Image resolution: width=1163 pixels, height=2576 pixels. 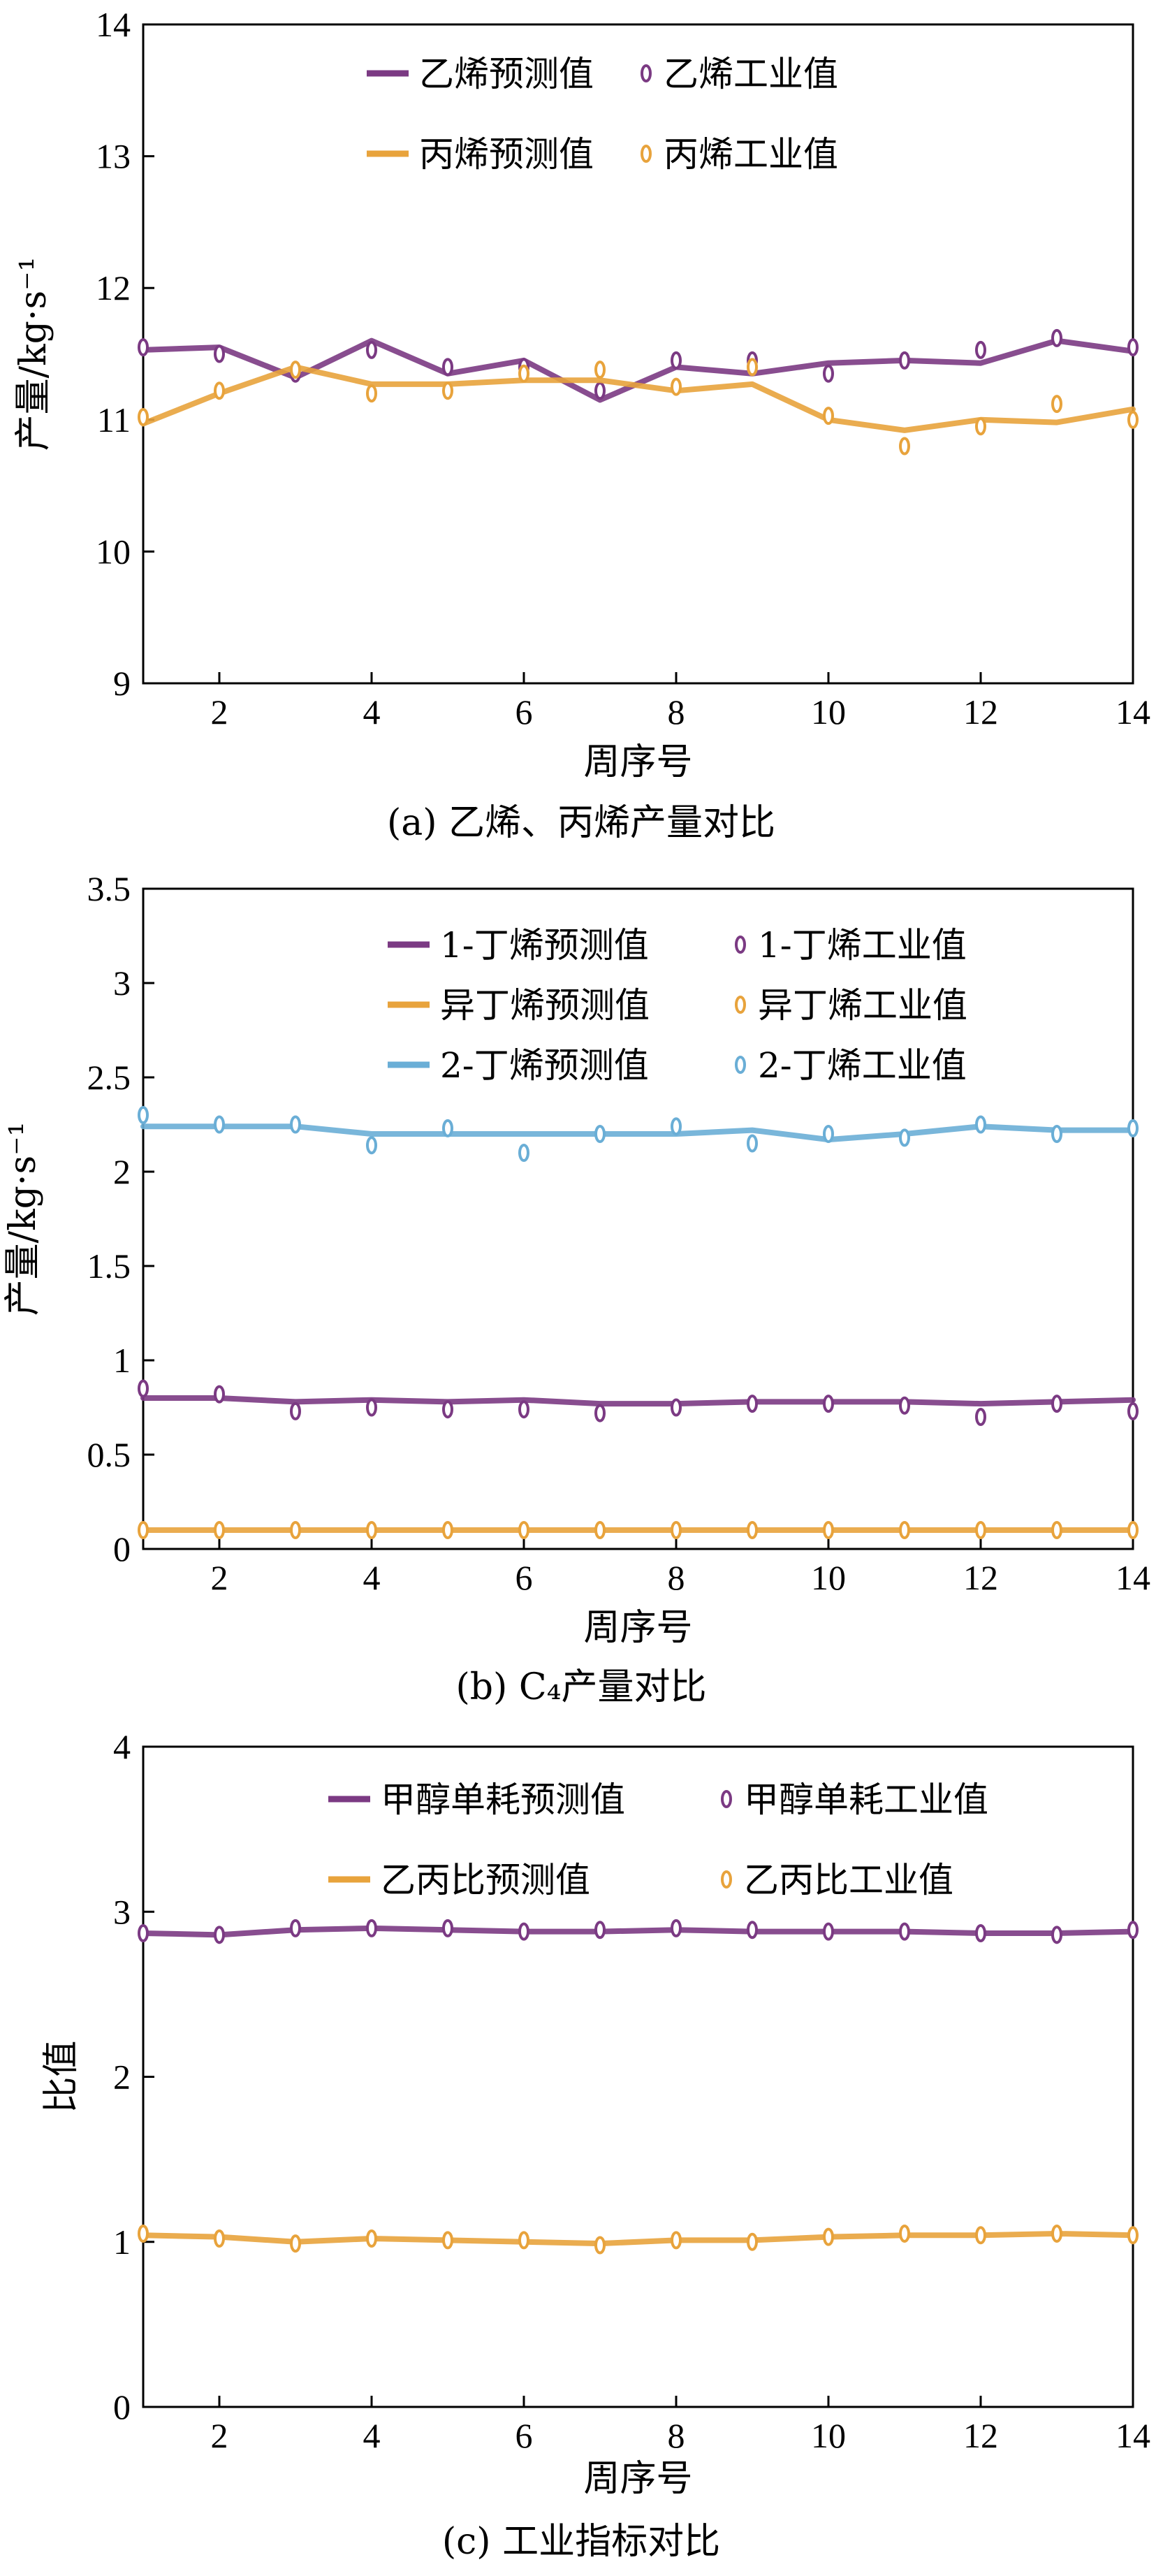 I want to click on x-tick-label: 14, so click(x=1133, y=712).